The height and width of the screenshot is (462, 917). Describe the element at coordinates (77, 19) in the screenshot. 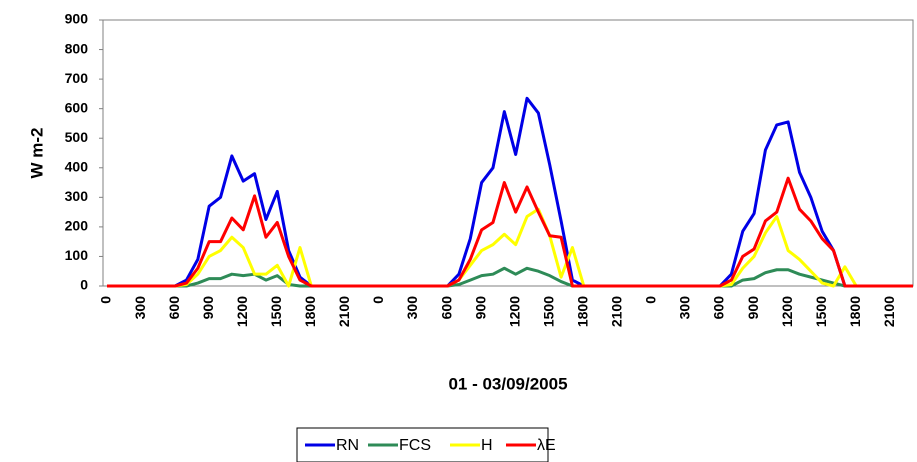

I see `y-tick-label: 900` at that location.